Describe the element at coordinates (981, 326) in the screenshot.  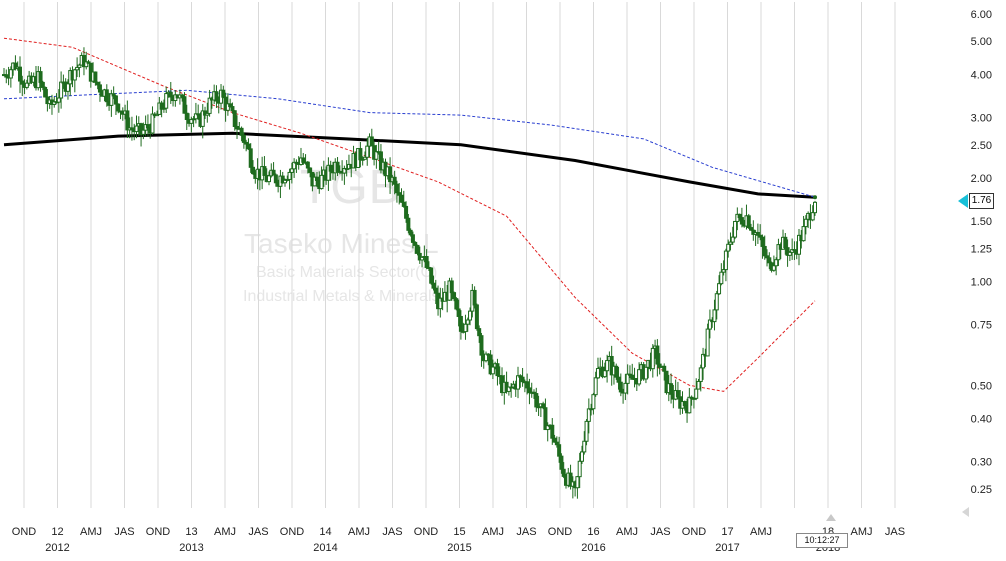
I see `y-tick-label: 0.75` at that location.